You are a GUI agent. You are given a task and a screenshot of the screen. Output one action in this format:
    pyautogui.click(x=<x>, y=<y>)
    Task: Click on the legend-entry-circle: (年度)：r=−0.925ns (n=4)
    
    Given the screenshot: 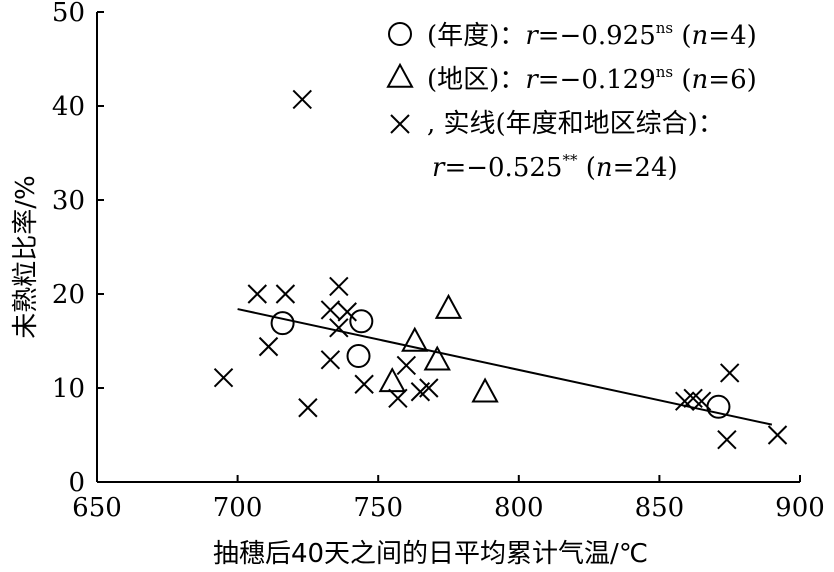 What is the action you would take?
    pyautogui.click(x=592, y=35)
    